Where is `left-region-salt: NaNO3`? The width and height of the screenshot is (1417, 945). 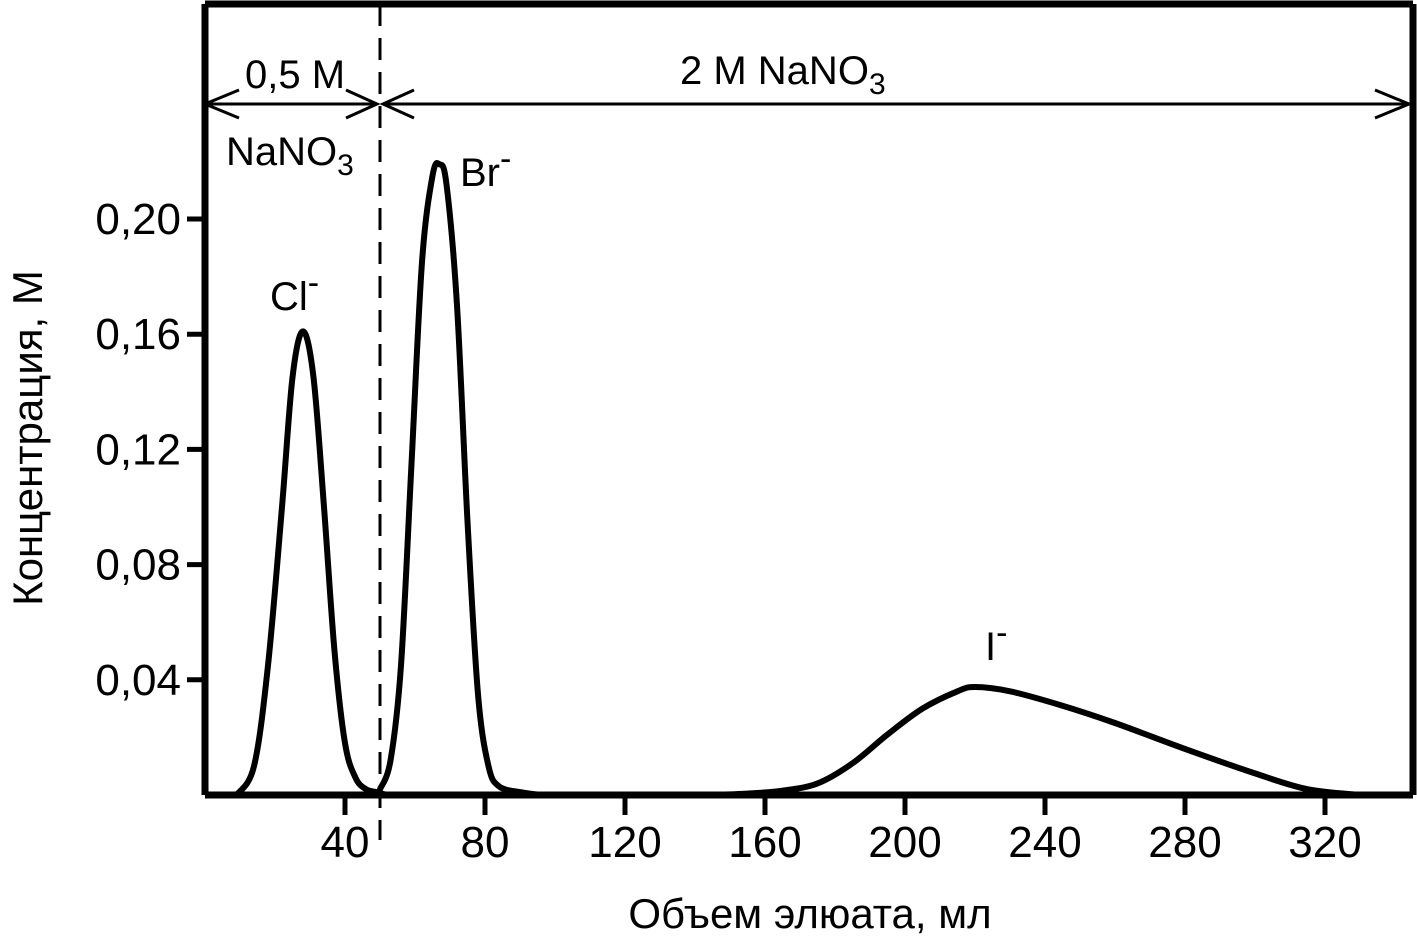 left-region-salt: NaNO3 is located at coordinates (290, 156).